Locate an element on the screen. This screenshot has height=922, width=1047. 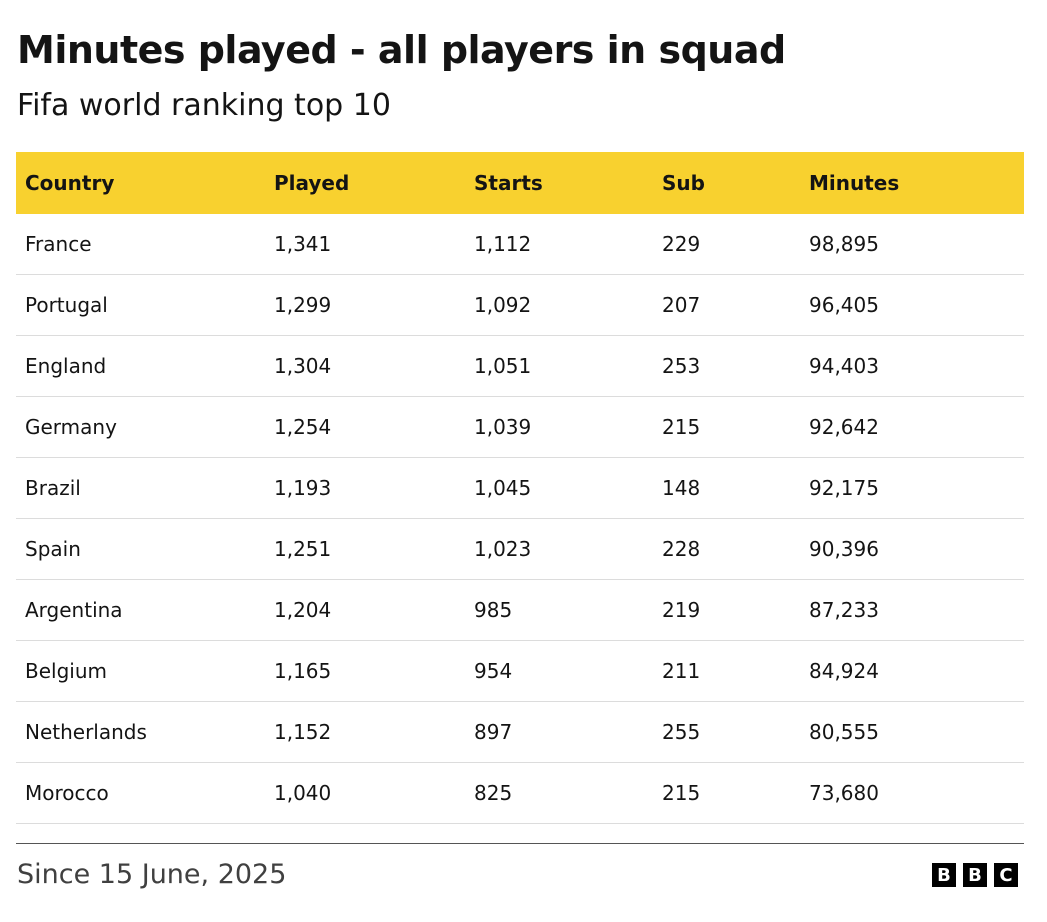
table-cell: 1,165 is located at coordinates (365, 671).